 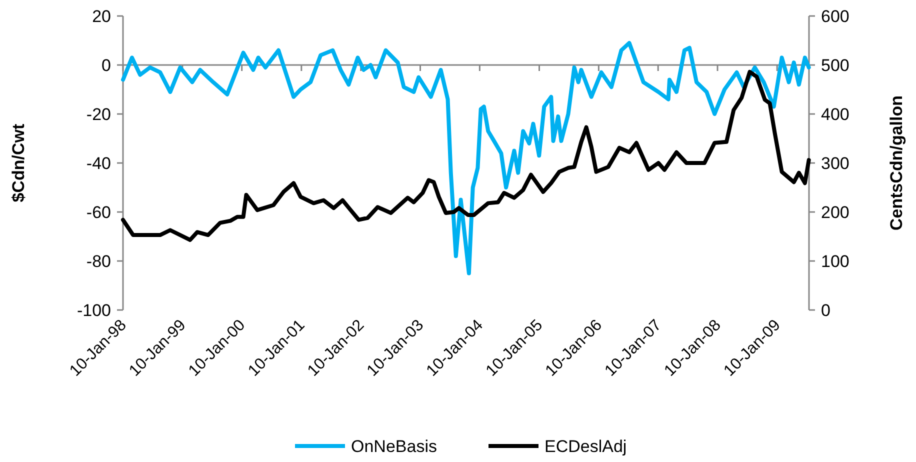 I want to click on y-tick-label: 0, so click(x=106, y=65).